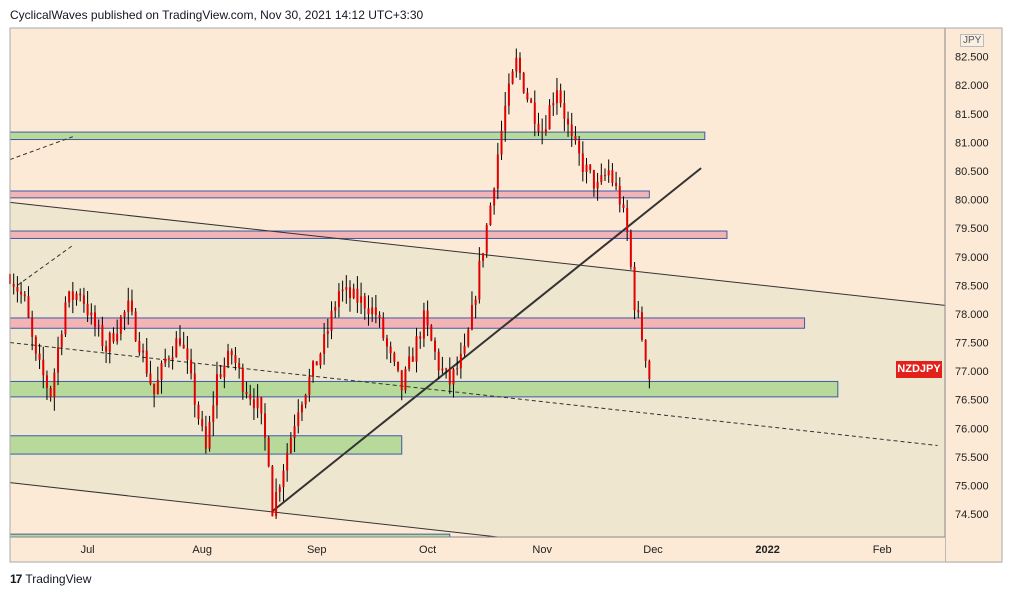 The height and width of the screenshot is (598, 1009). I want to click on price-tick-label: 74.500, so click(972, 515).